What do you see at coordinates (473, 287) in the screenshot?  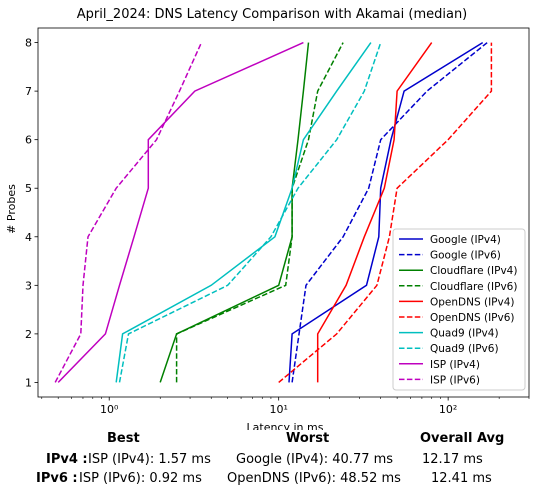 I see `legend-label-3: Cloudflare (IPv6)` at bounding box center [473, 287].